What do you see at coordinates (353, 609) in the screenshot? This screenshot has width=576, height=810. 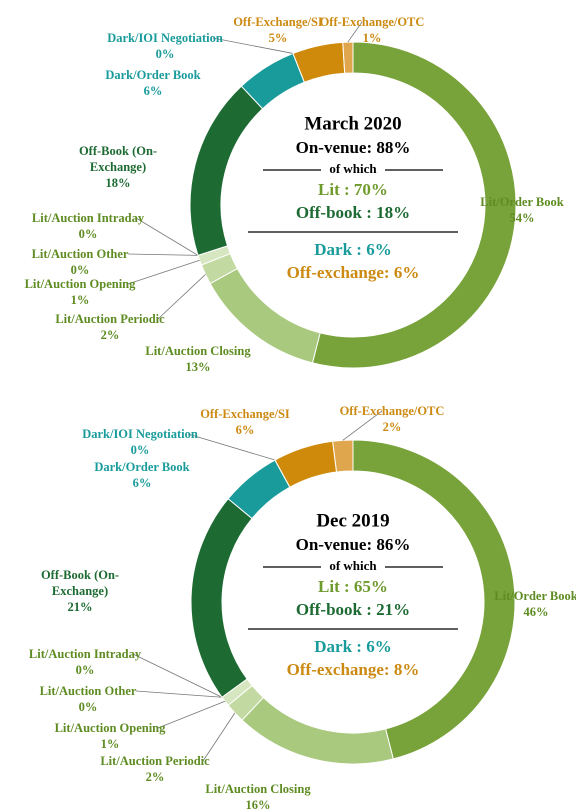 I see `center-text: Off-book : 21%` at bounding box center [353, 609].